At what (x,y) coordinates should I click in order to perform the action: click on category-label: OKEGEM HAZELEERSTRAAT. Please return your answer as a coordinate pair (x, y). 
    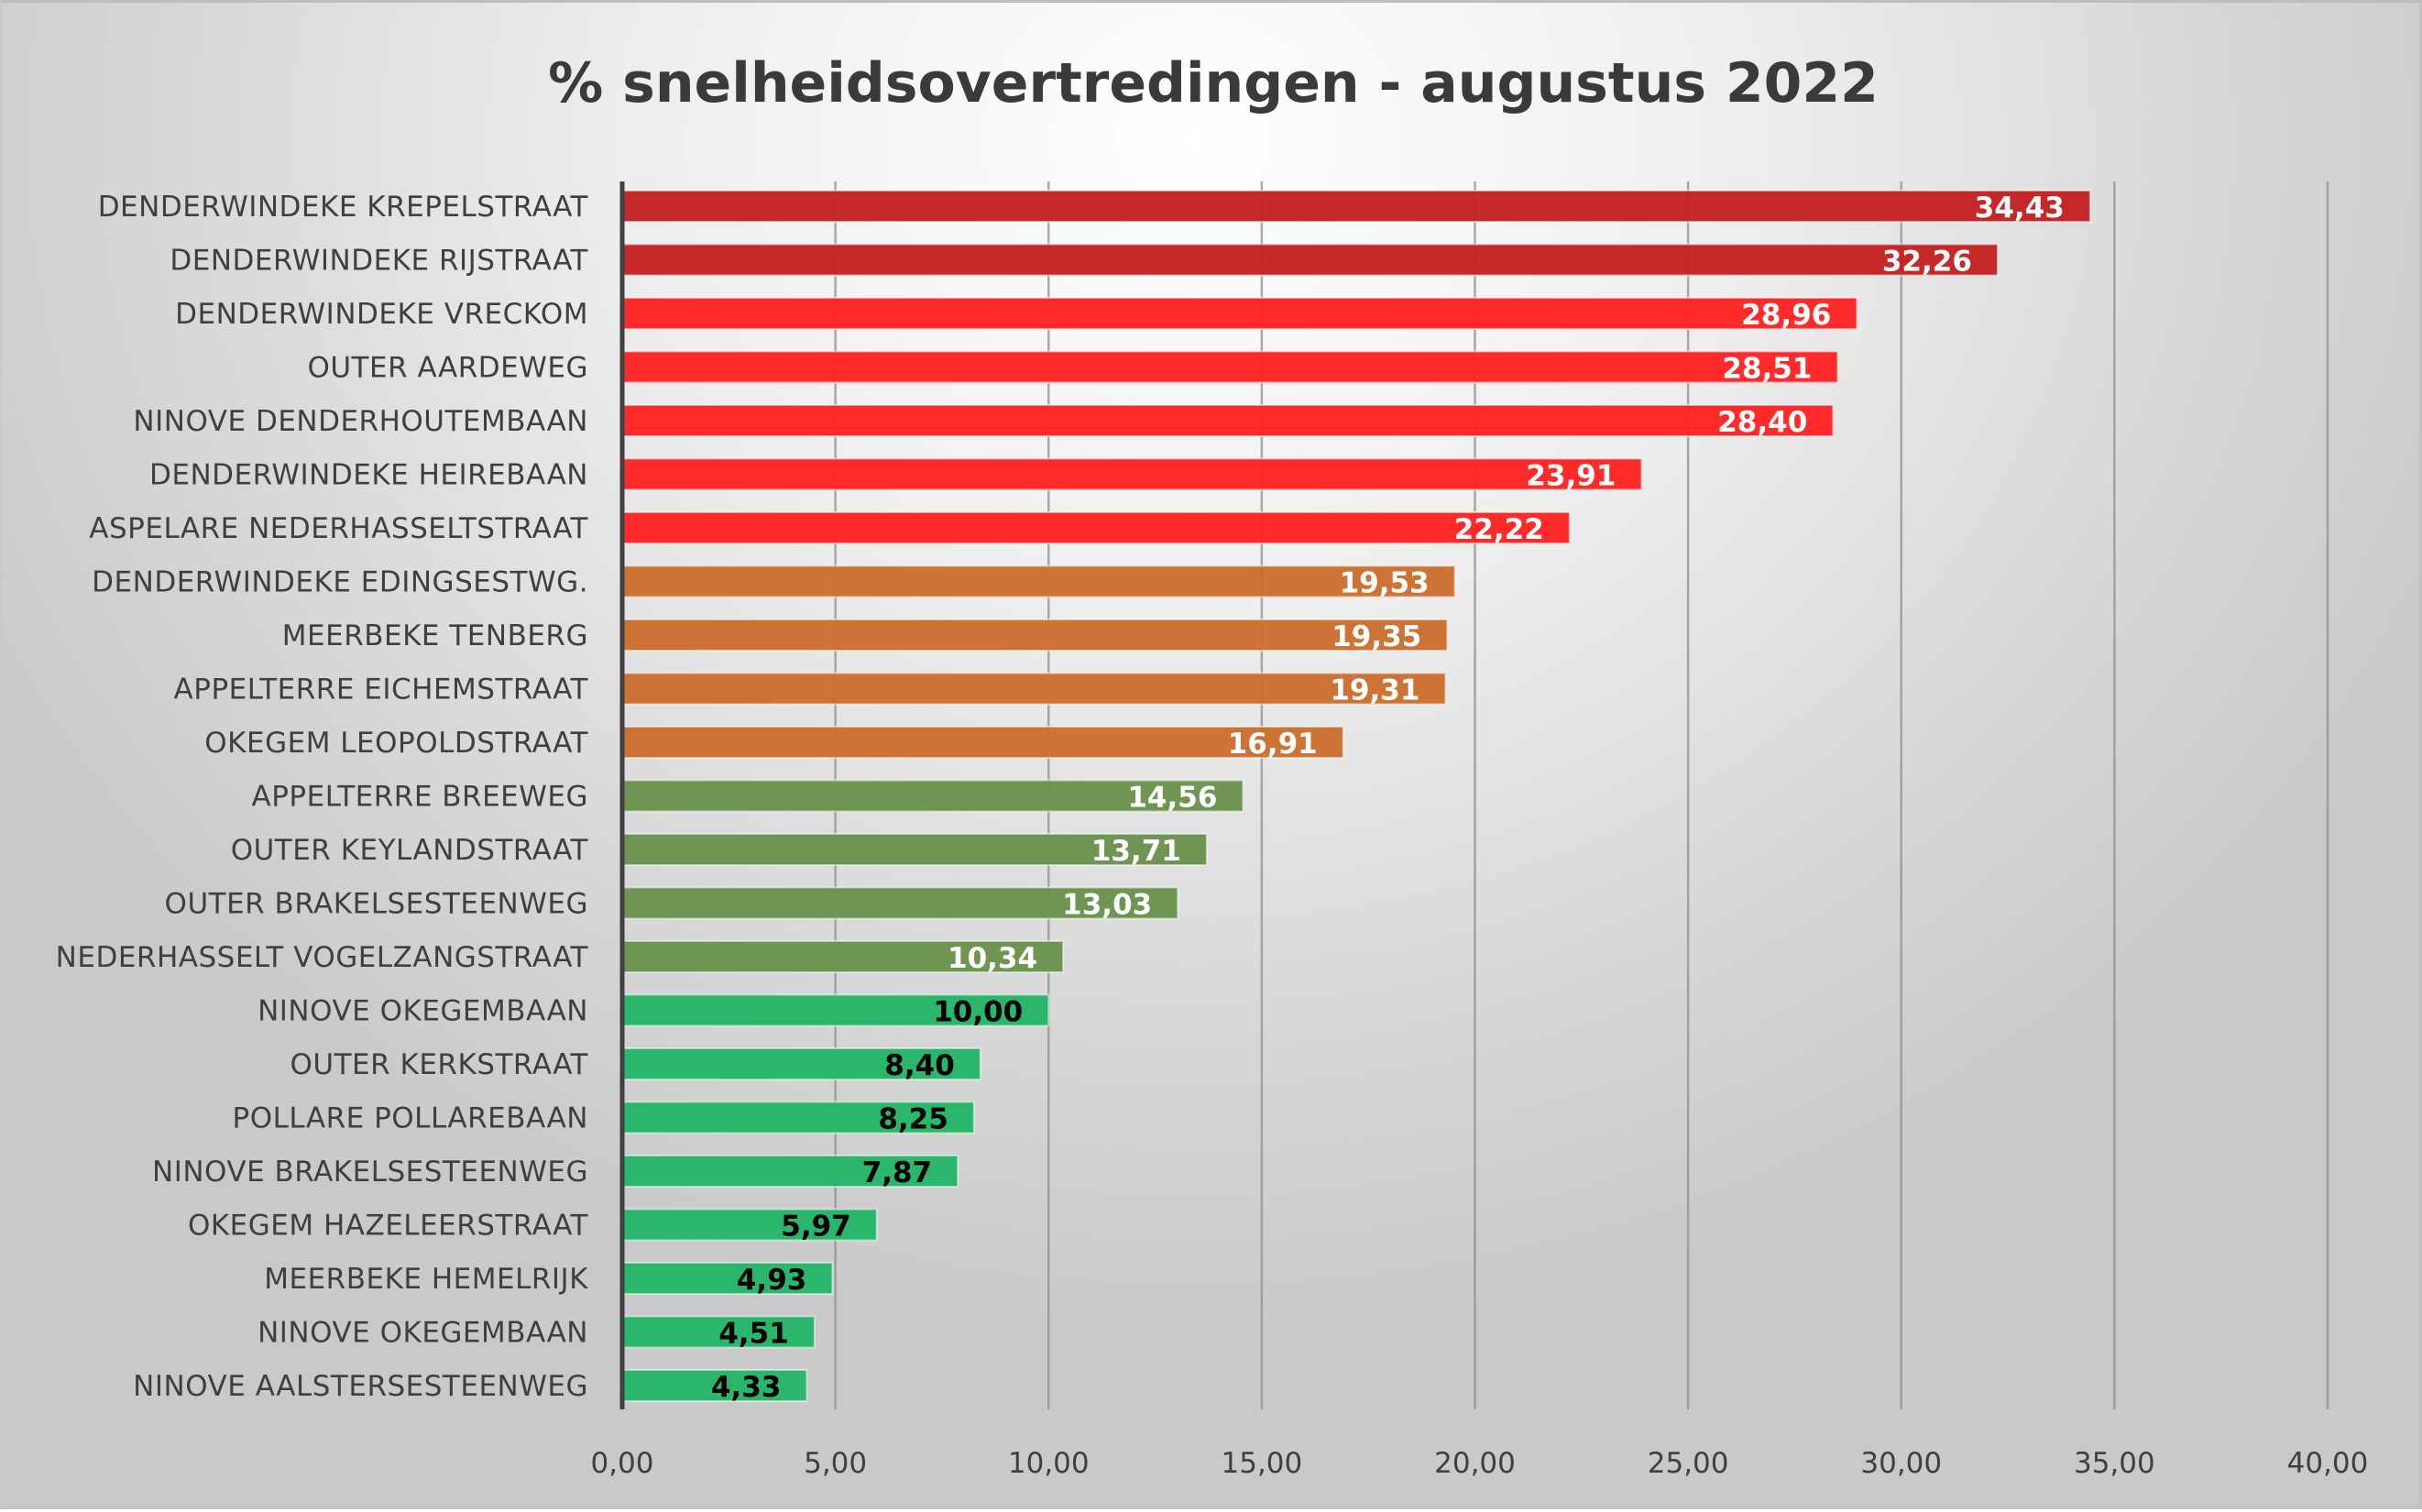
    Looking at the image, I should click on (388, 1226).